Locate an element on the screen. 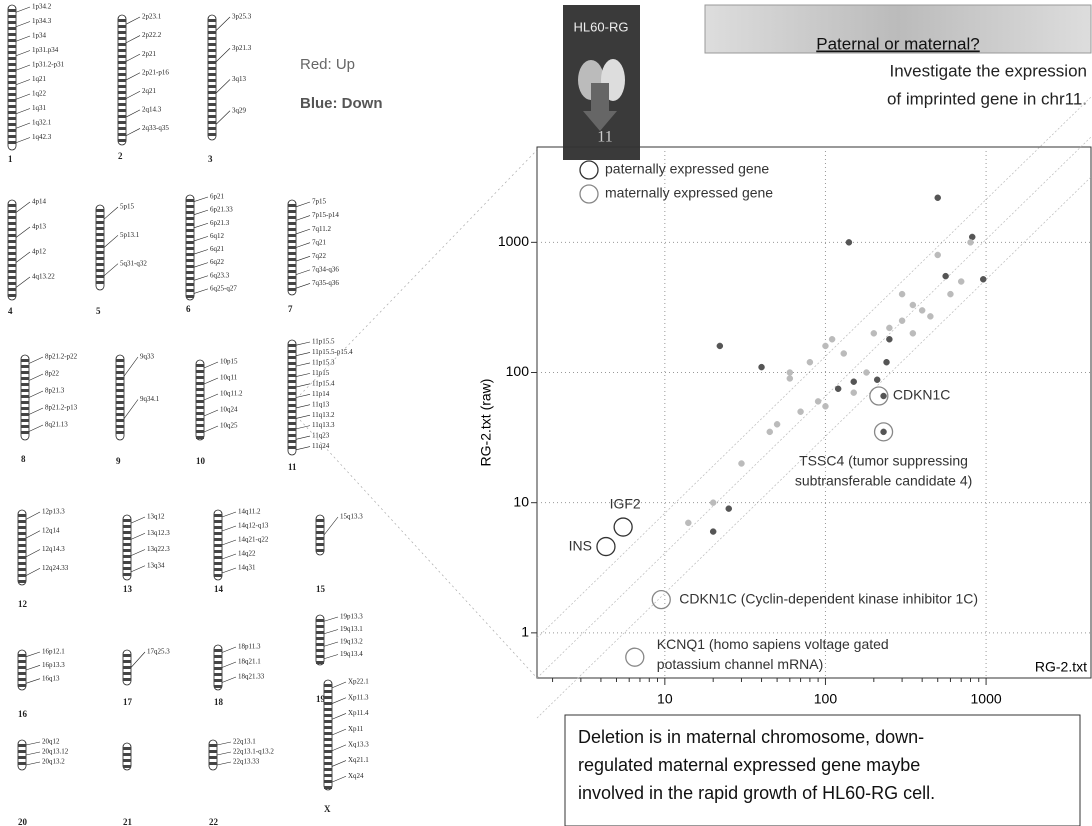 Image resolution: width=1092 pixels, height=826 pixels. band-label: 16q13 is located at coordinates (51, 678).